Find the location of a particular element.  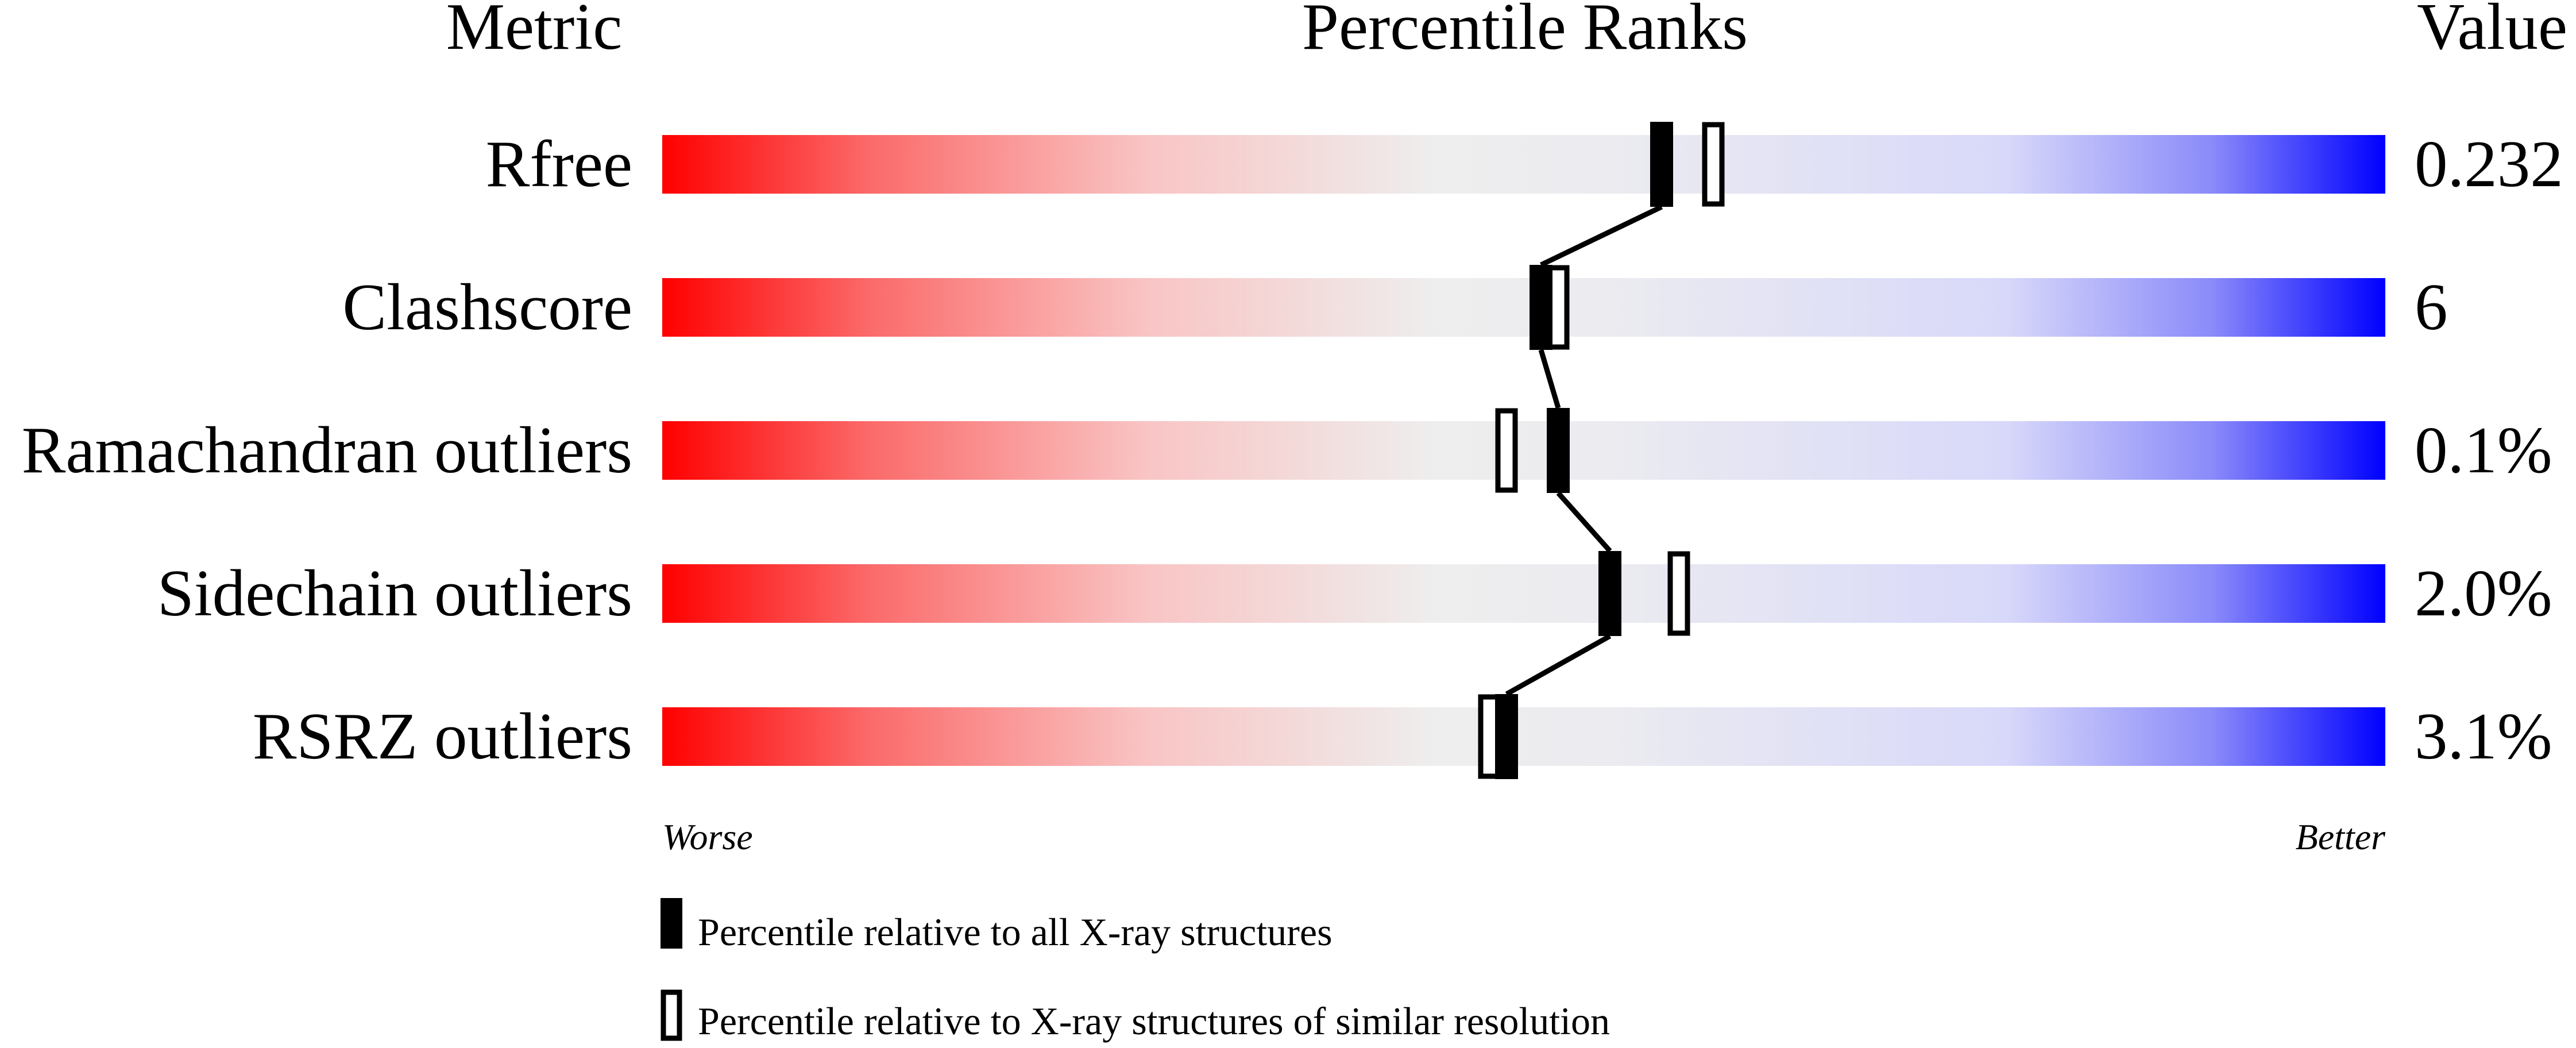

axis-label-better: Better is located at coordinates (2341, 836).